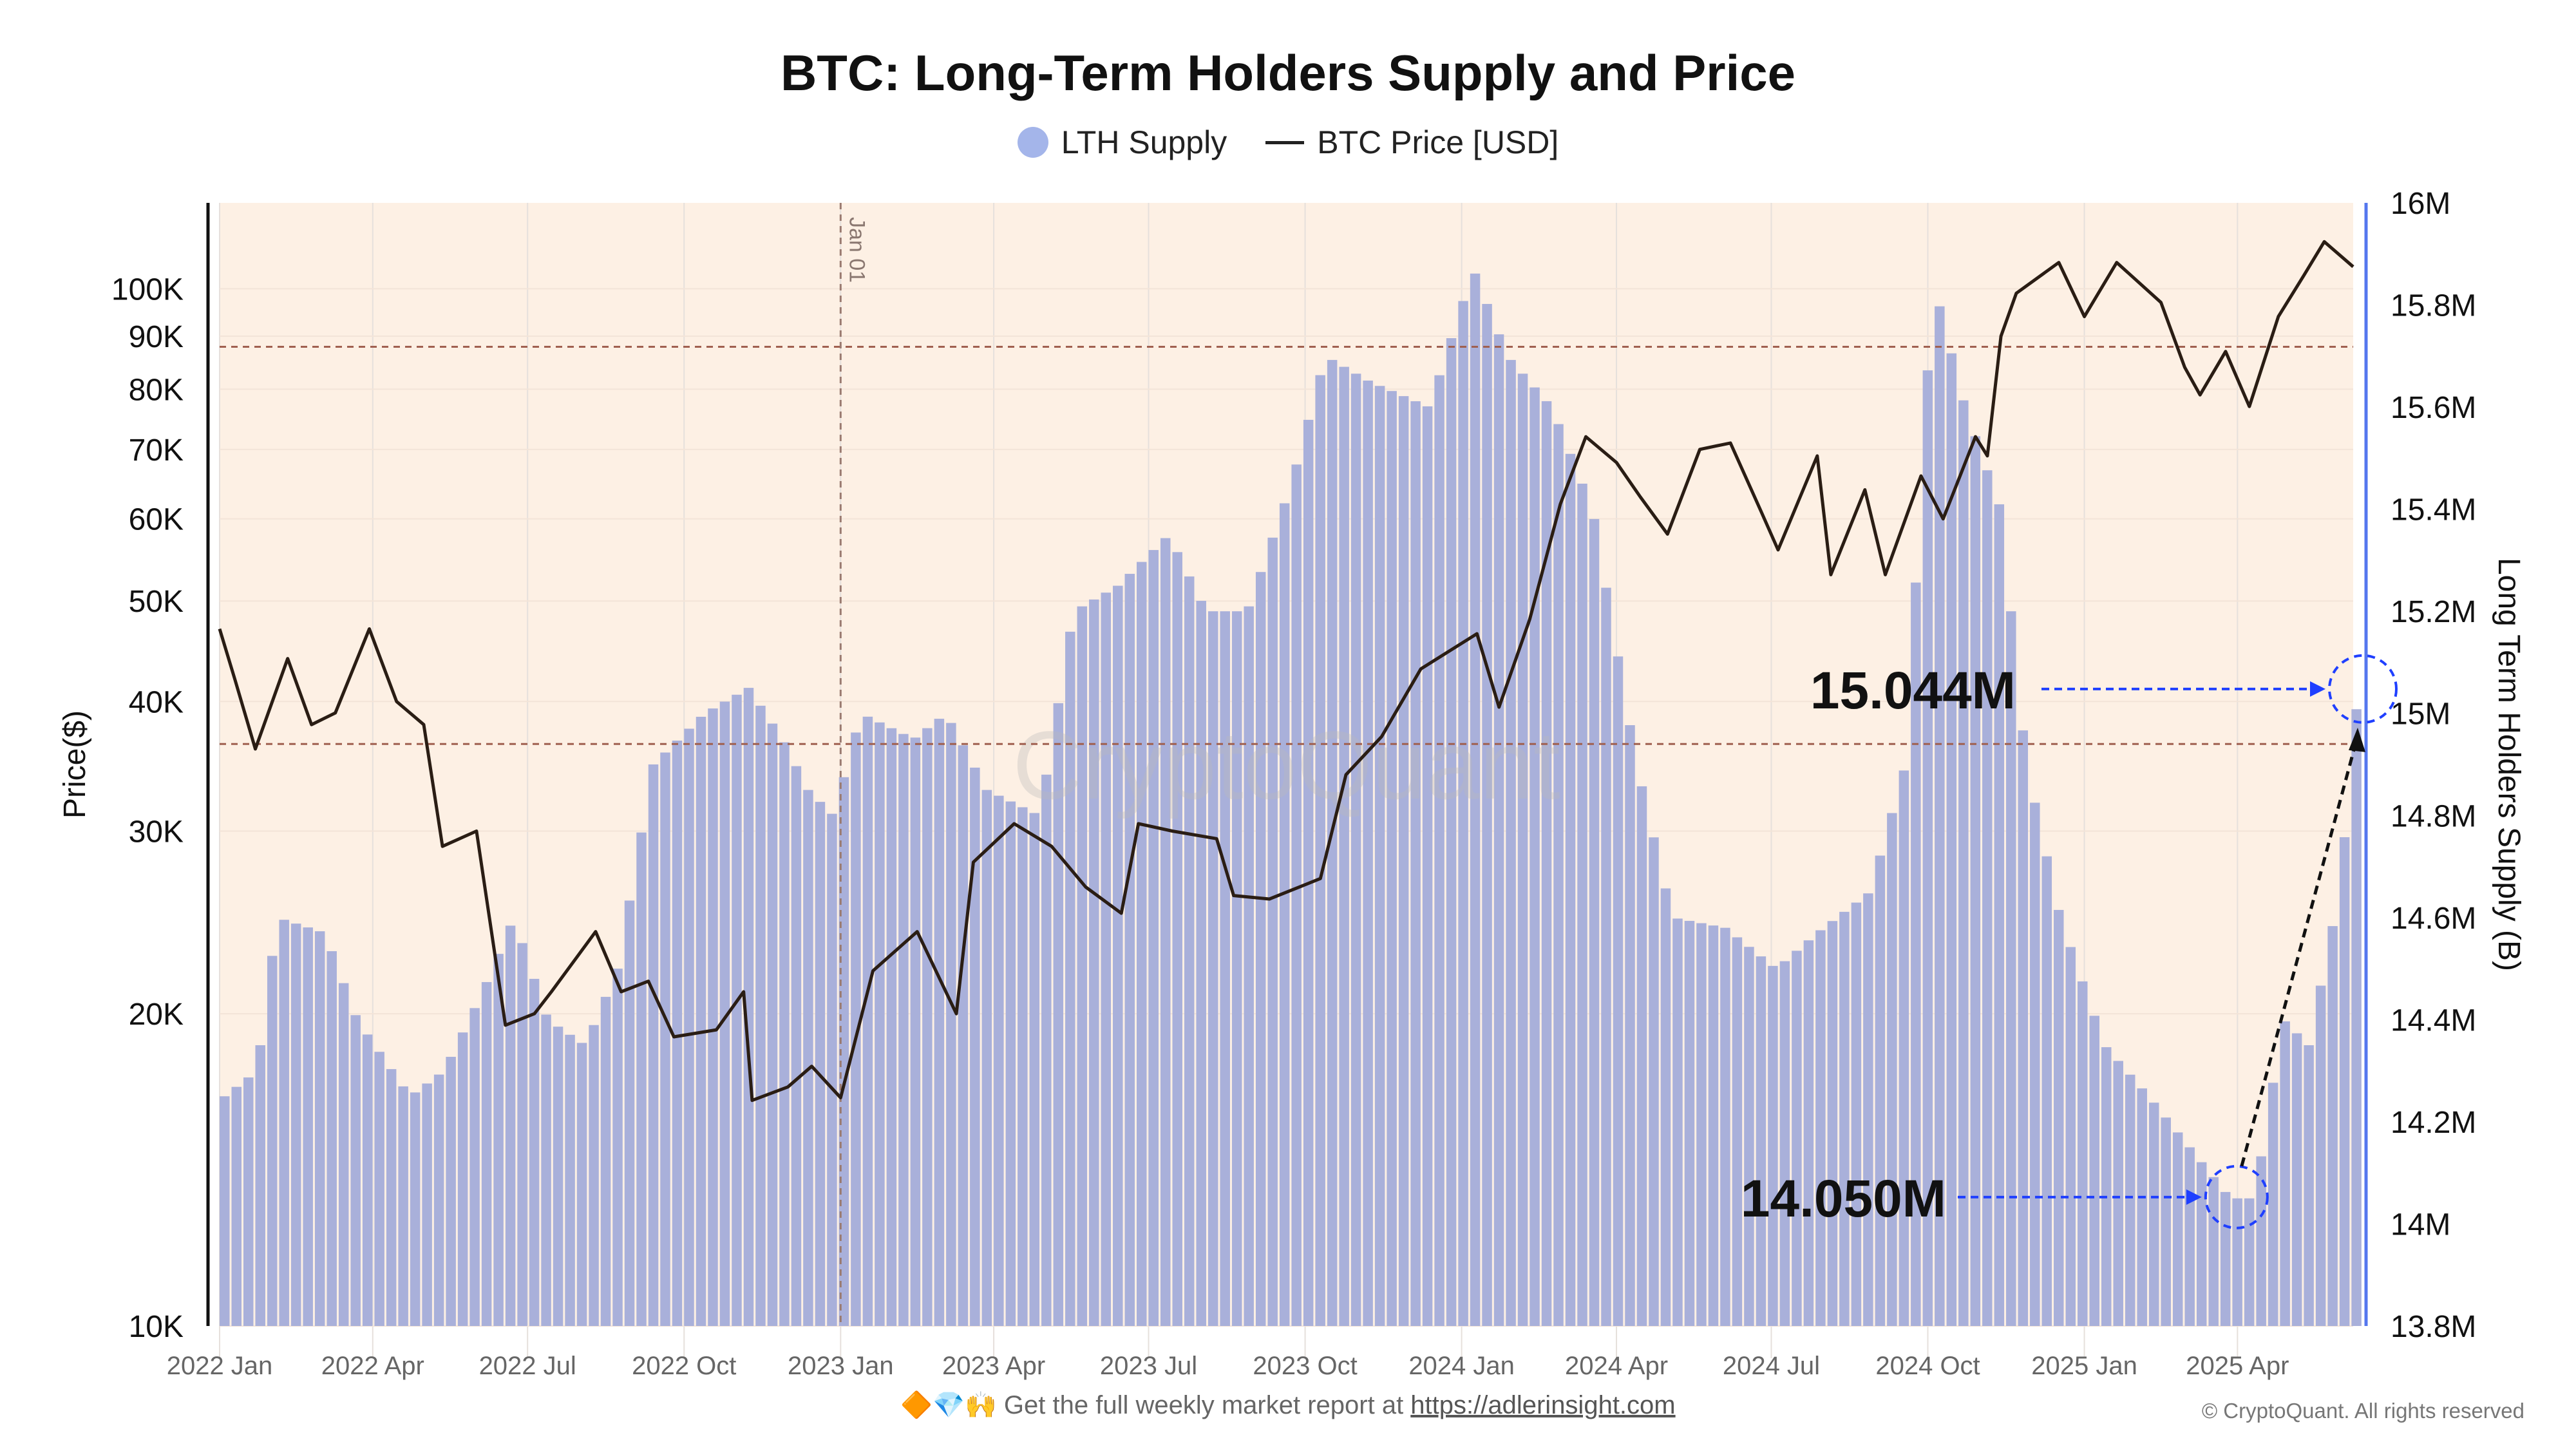 The width and height of the screenshot is (2576, 1449). What do you see at coordinates (2194, 1197) in the screenshot?
I see `annotation-arrowhead-low` at bounding box center [2194, 1197].